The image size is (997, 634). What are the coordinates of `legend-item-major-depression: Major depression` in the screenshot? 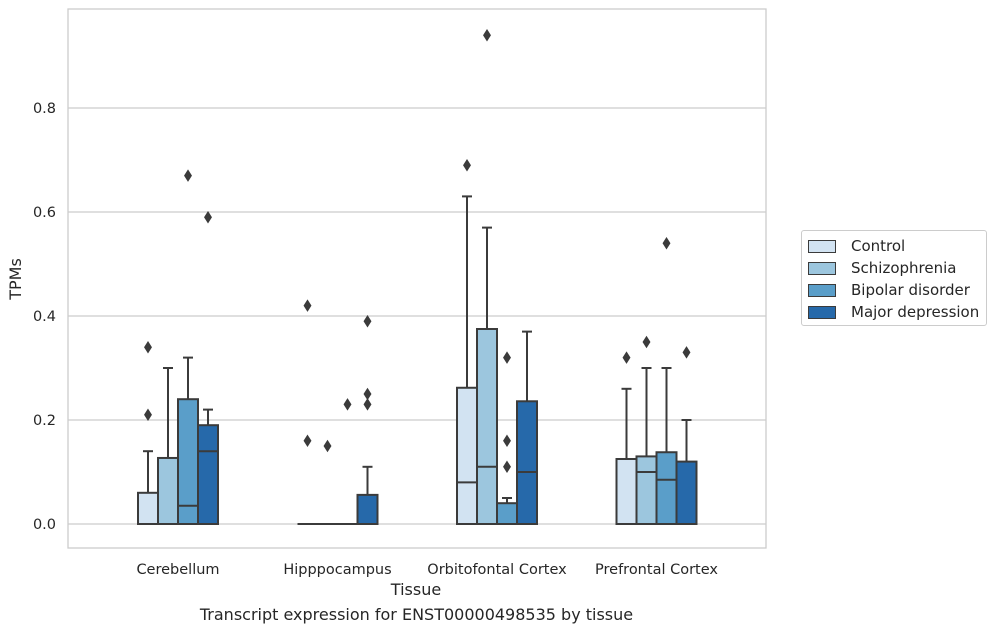 It's located at (893, 312).